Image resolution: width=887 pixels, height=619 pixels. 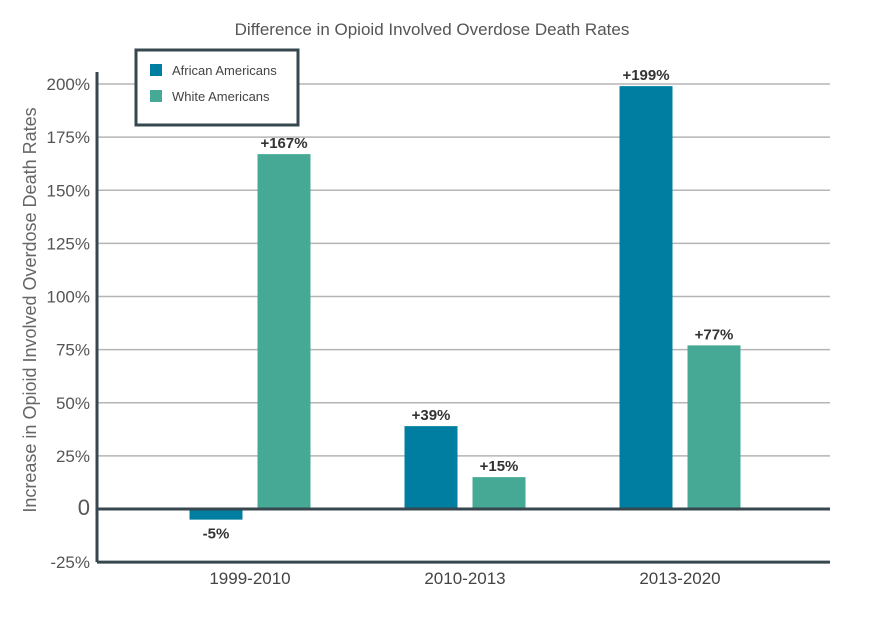 What do you see at coordinates (499, 466) in the screenshot?
I see `data-label: +15%` at bounding box center [499, 466].